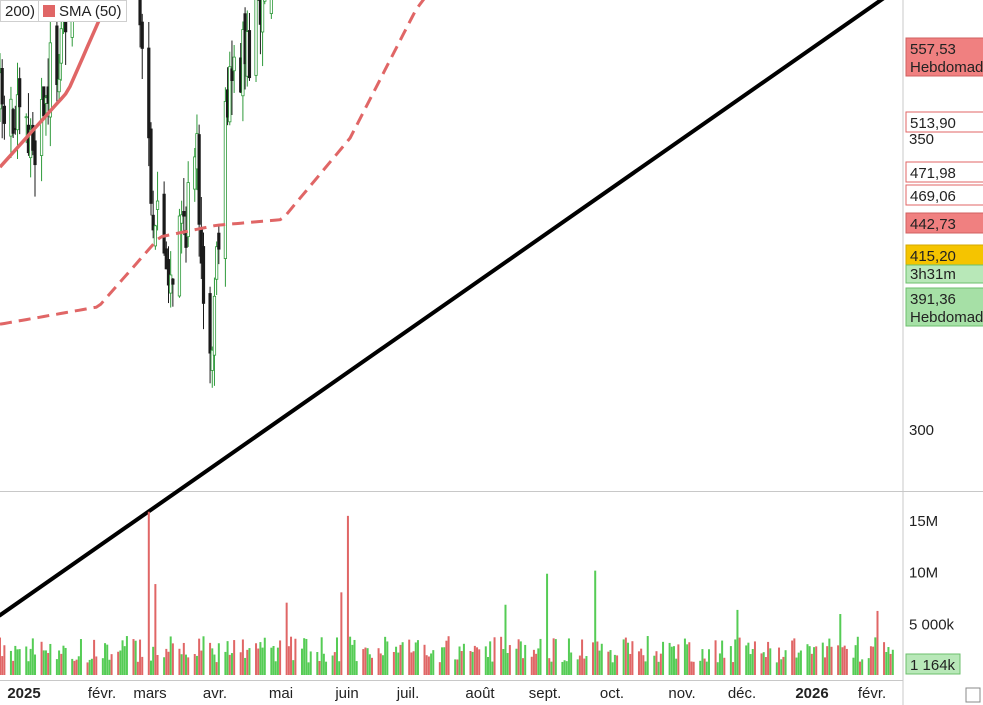 Image resolution: width=983 pixels, height=705 pixels. What do you see at coordinates (215, 693) in the screenshot?
I see `time-tick-label: avr.` at bounding box center [215, 693].